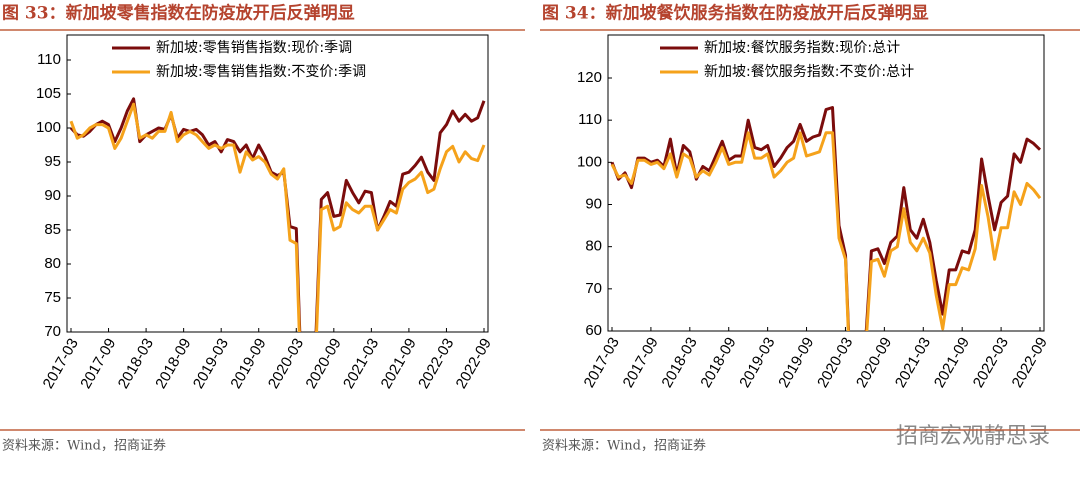 The width and height of the screenshot is (1080, 481). I want to click on legend-label: 新加坡:零售销售指数:不变价:季调, so click(261, 72).